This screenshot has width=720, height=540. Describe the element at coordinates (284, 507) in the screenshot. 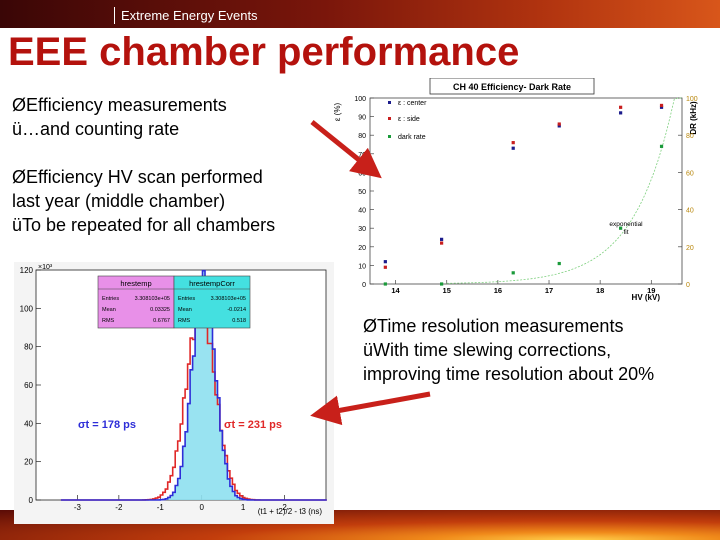

I see `hist-x-tick-label: 2` at that location.